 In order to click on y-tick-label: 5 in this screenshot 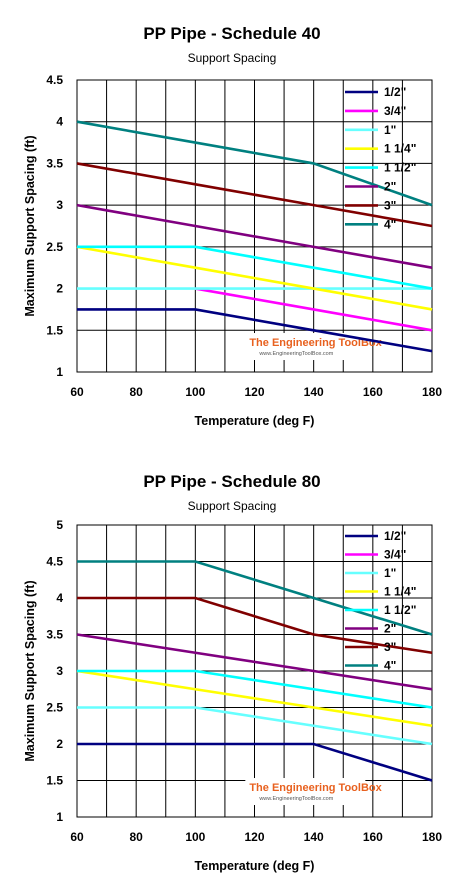, I will do `click(59, 525)`.